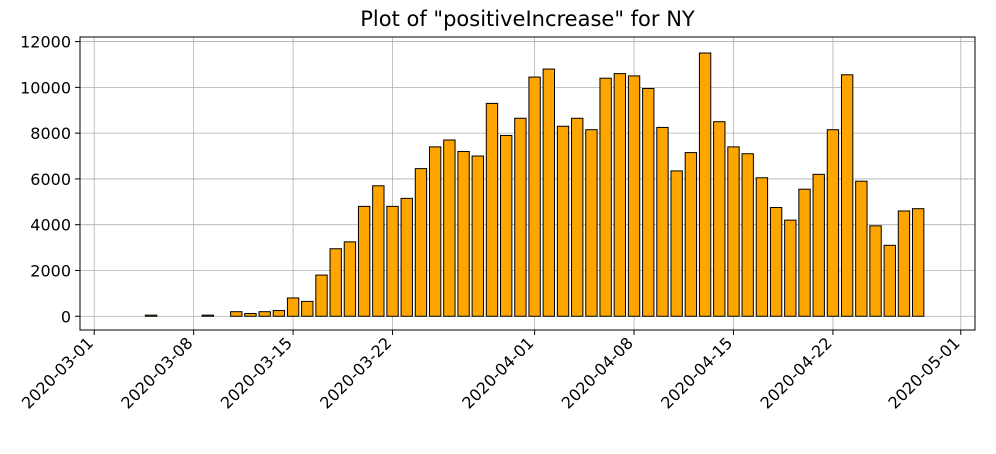 Image resolution: width=996 pixels, height=454 pixels. What do you see at coordinates (156, 372) in the screenshot?
I see `x-tick-label: 2020-03-08` at bounding box center [156, 372].